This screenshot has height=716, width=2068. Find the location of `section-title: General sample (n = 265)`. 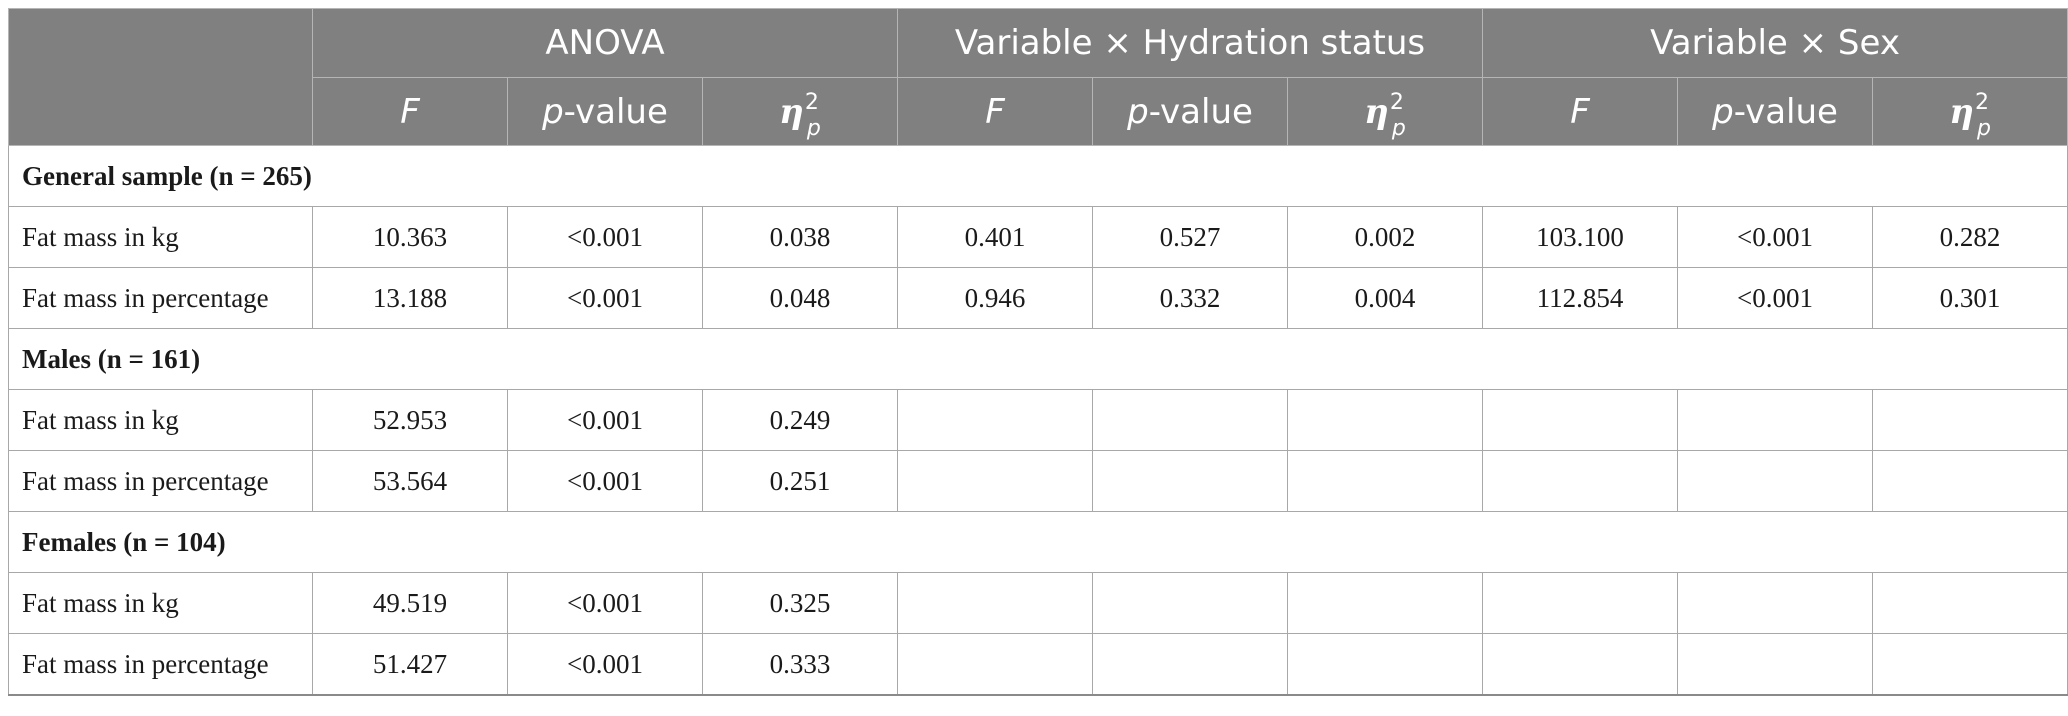

section-title: General sample (n = 265) is located at coordinates (1037, 176).